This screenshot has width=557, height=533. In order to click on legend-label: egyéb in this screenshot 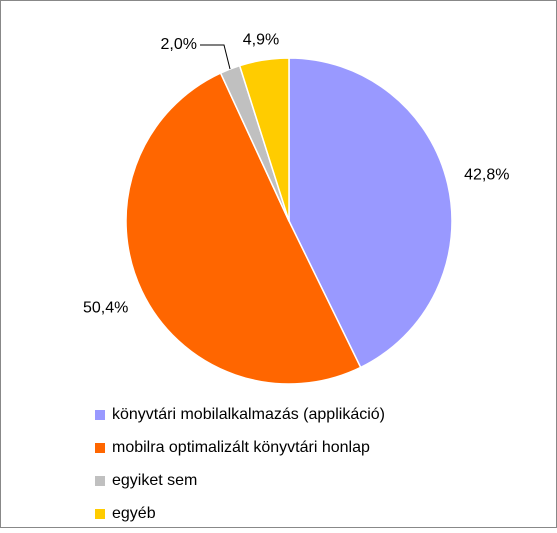, I will do `click(134, 513)`.